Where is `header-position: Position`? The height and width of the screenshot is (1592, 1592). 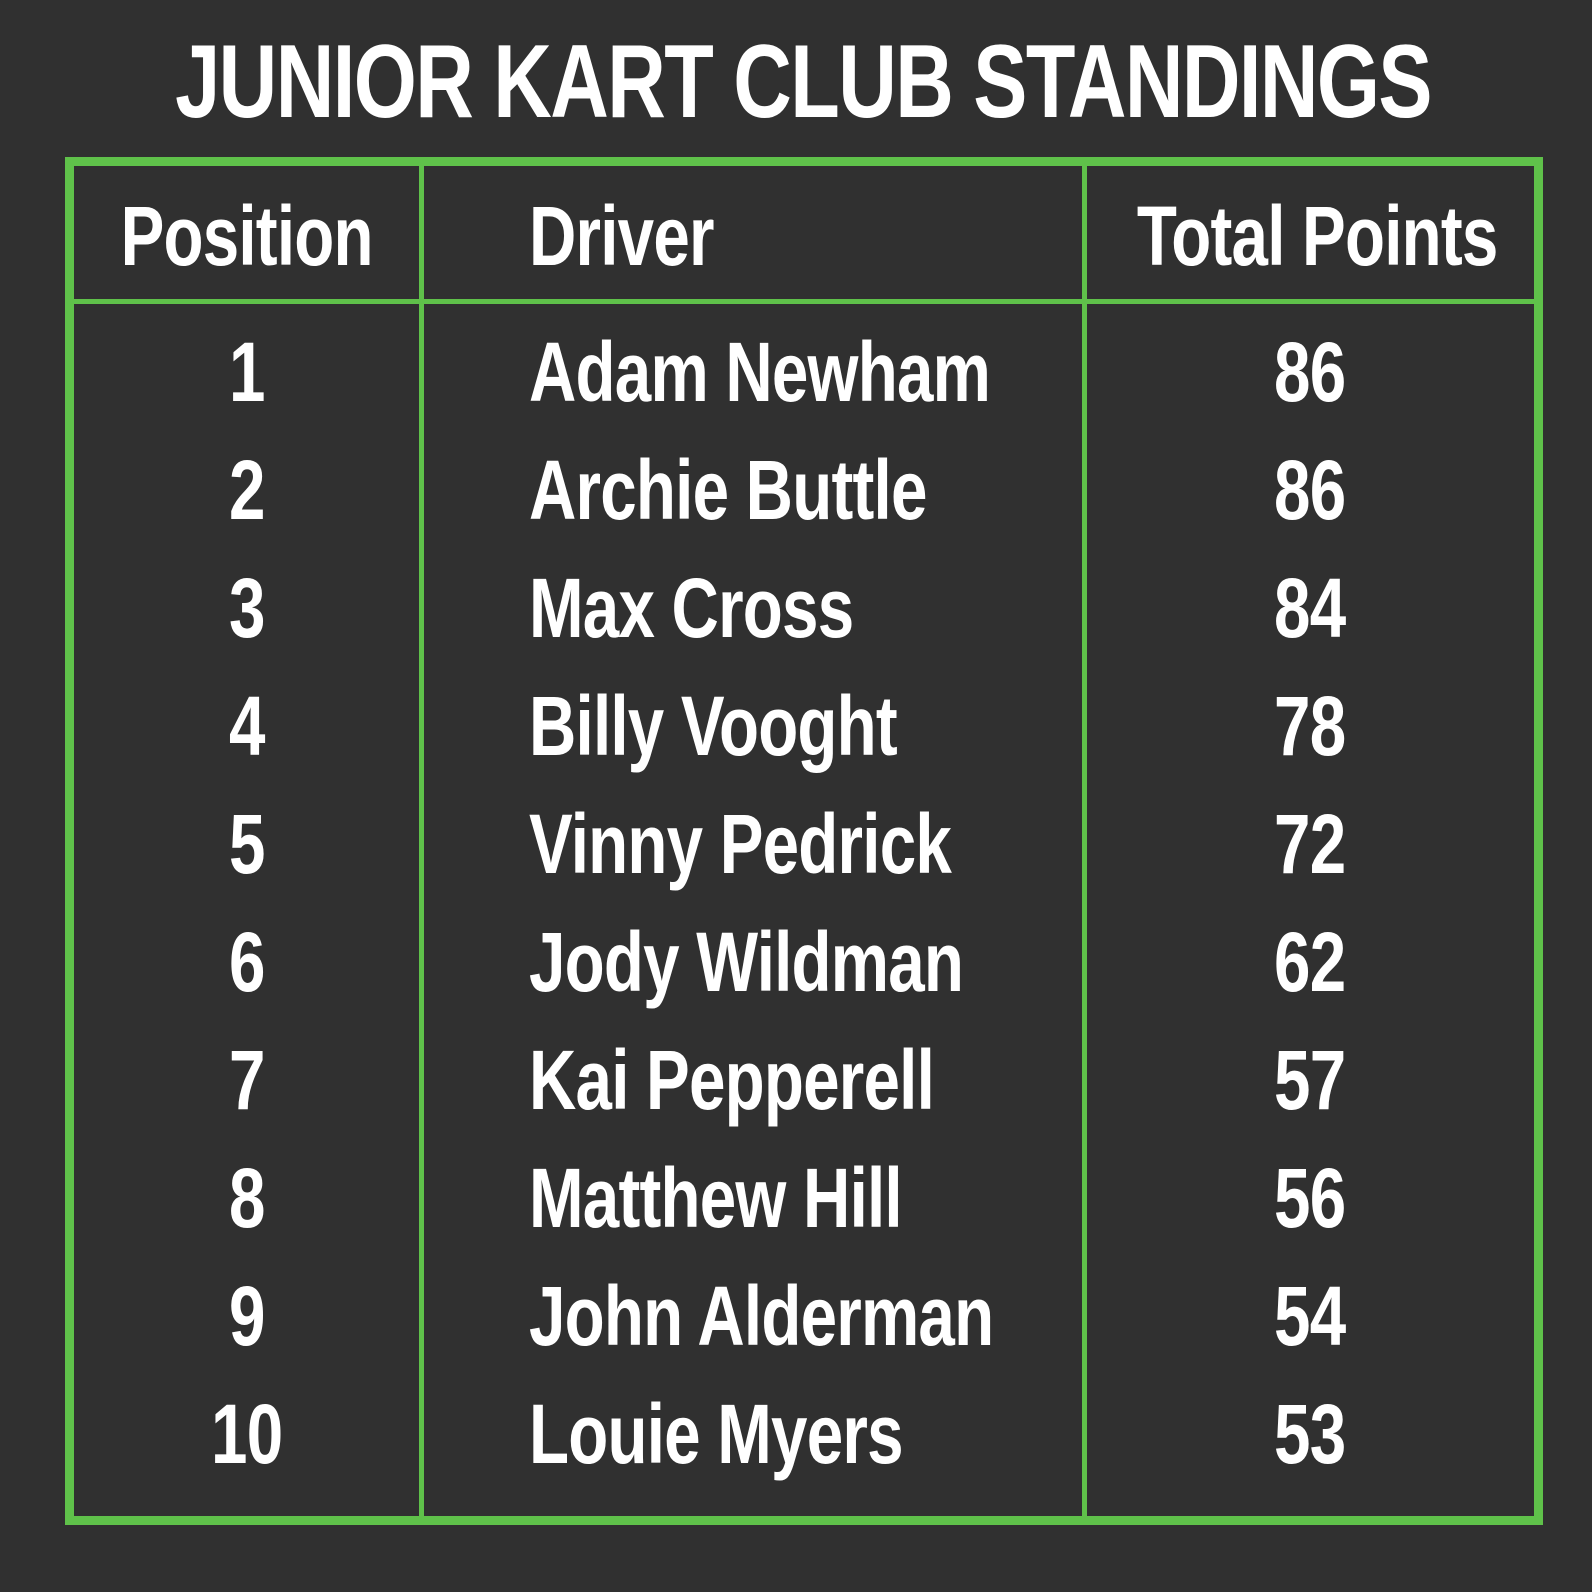 header-position: Position is located at coordinates (246, 236).